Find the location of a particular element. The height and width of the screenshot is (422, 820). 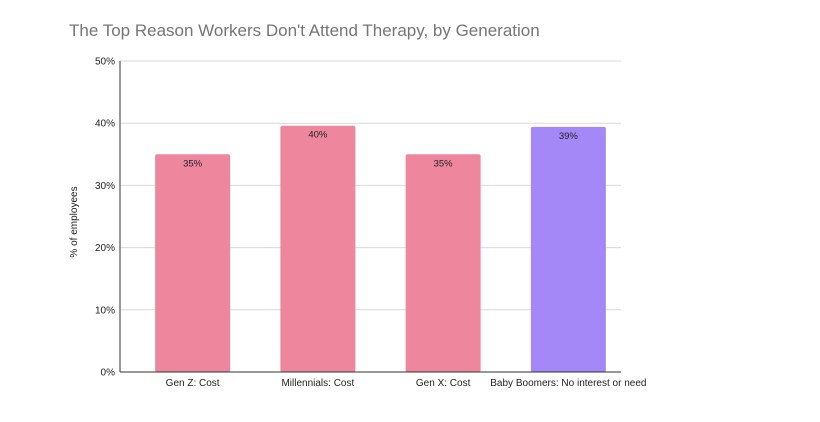

y-tick-label: 10% is located at coordinates (105, 310).